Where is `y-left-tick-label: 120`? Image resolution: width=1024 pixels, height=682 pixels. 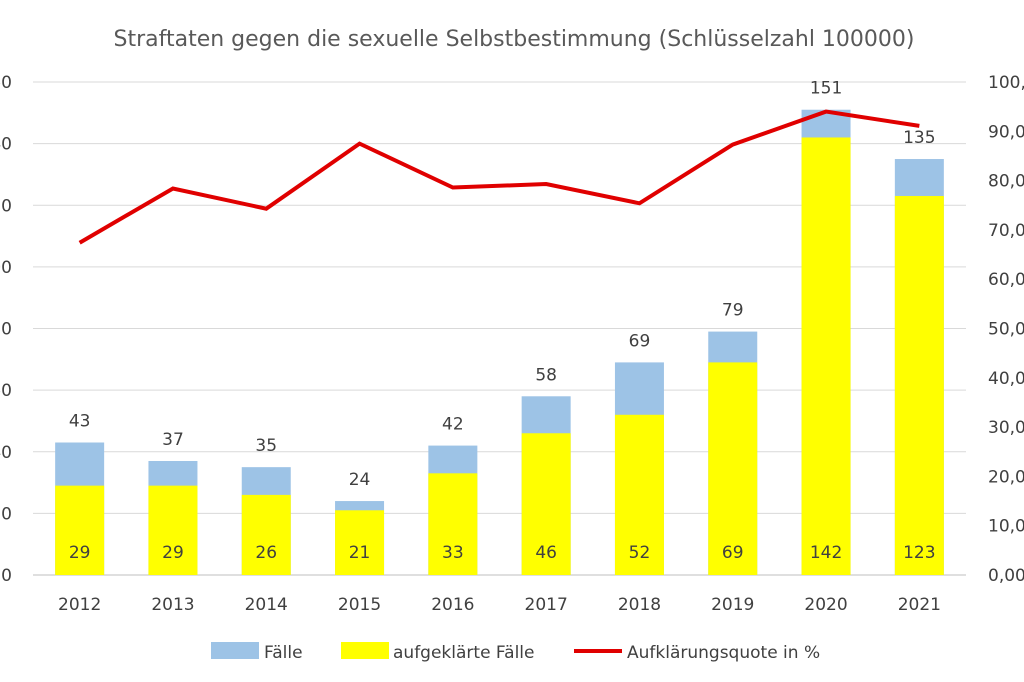
y-left-tick-label: 120 is located at coordinates (6, 206).